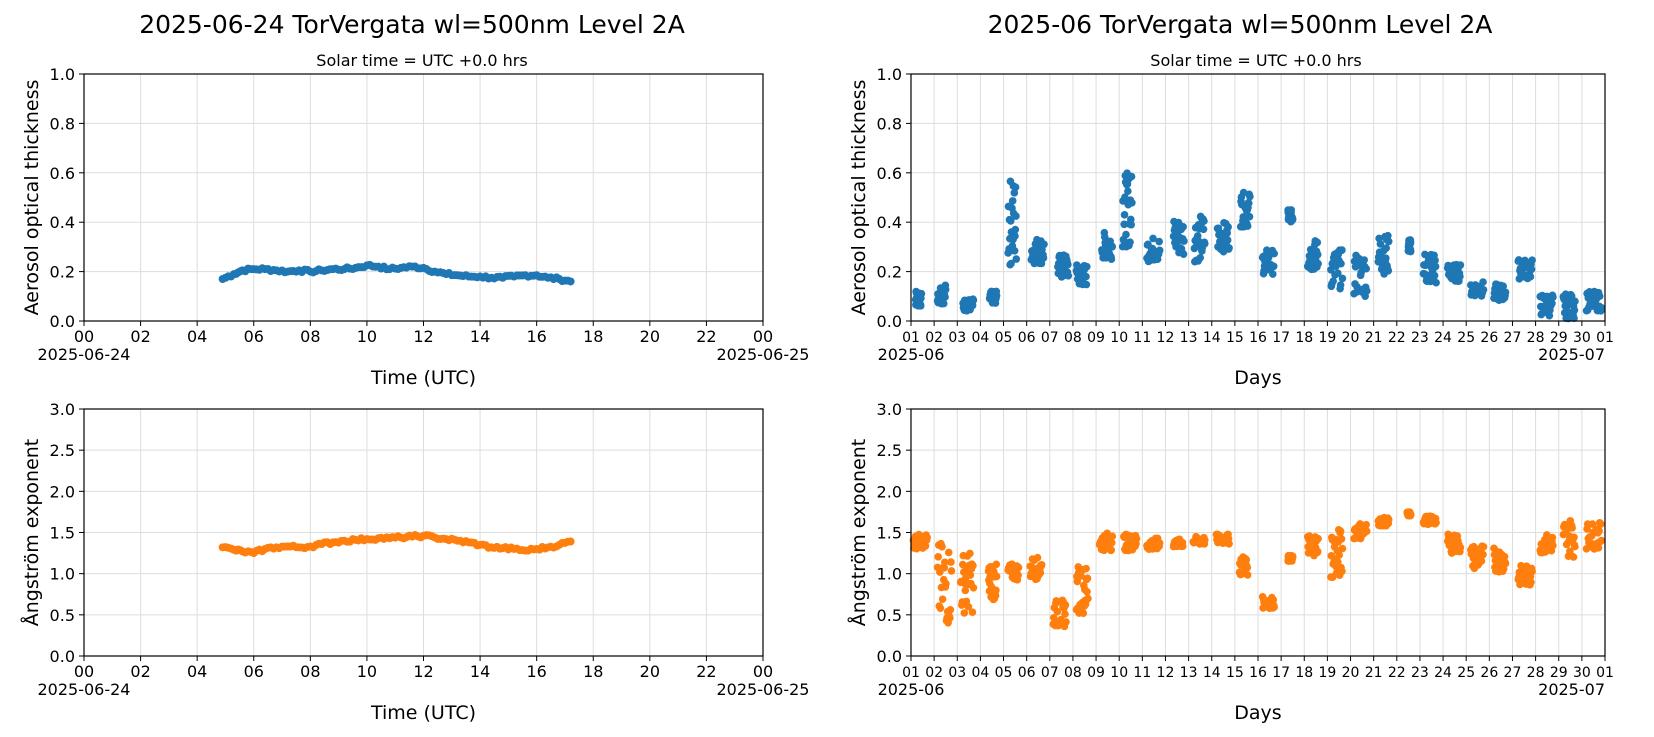 The width and height of the screenshot is (1654, 737). What do you see at coordinates (1257, 378) in the screenshot?
I see `monthly-aod-xlabel: Days` at bounding box center [1257, 378].